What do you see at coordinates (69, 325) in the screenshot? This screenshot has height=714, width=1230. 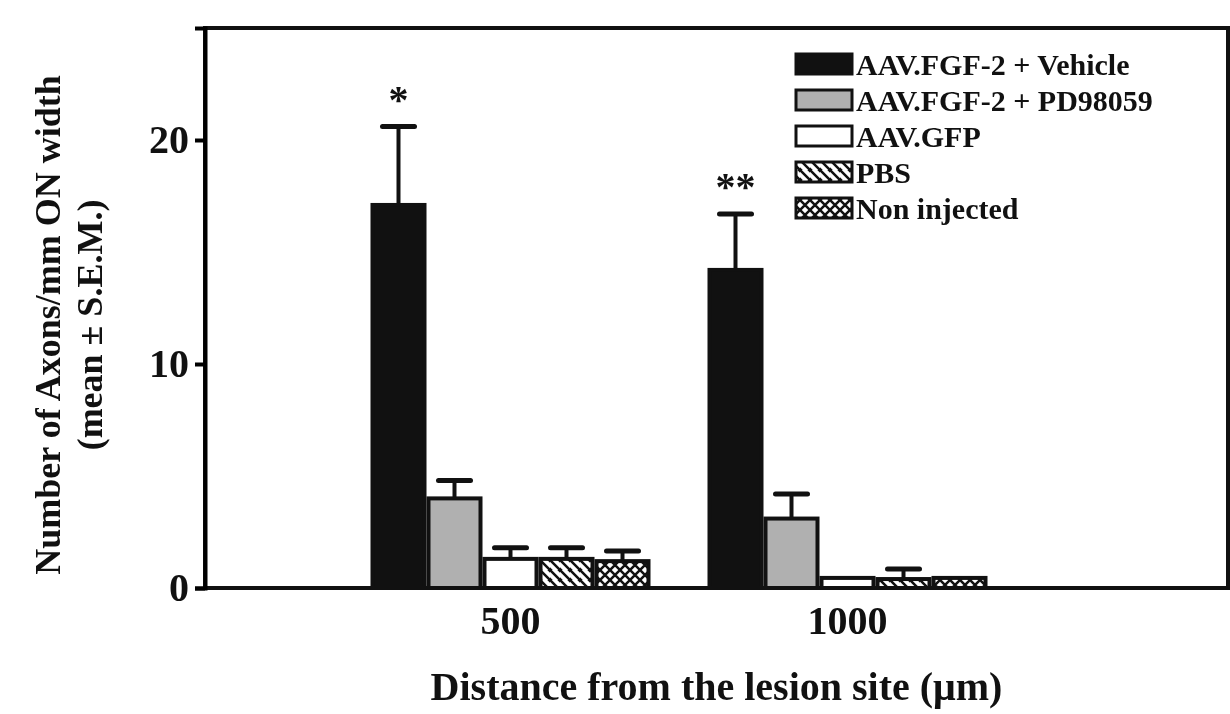 I see `y-axis-title: Number of Axons/mm ON width (mean ± S.E.M.)` at bounding box center [69, 325].